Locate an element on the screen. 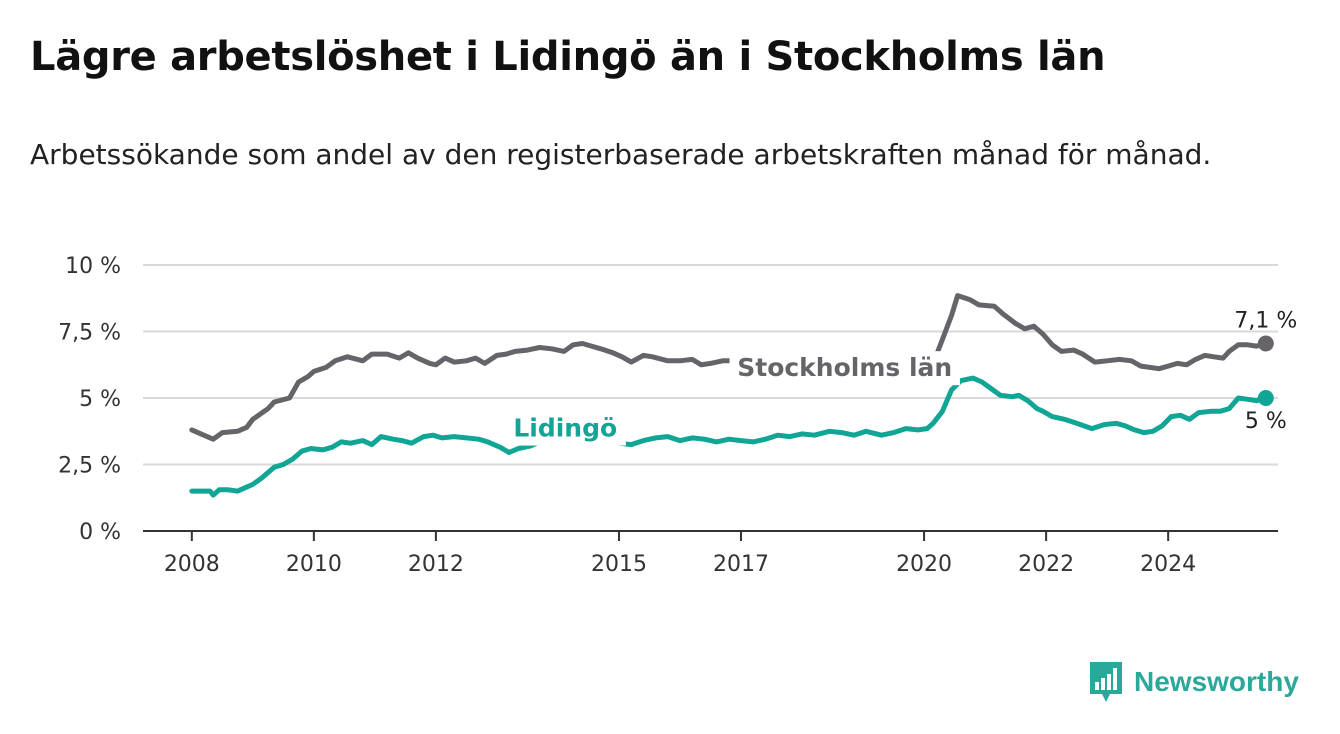 Image resolution: width=1340 pixels, height=734 pixels. x-tick-label: 2020 is located at coordinates (924, 564).